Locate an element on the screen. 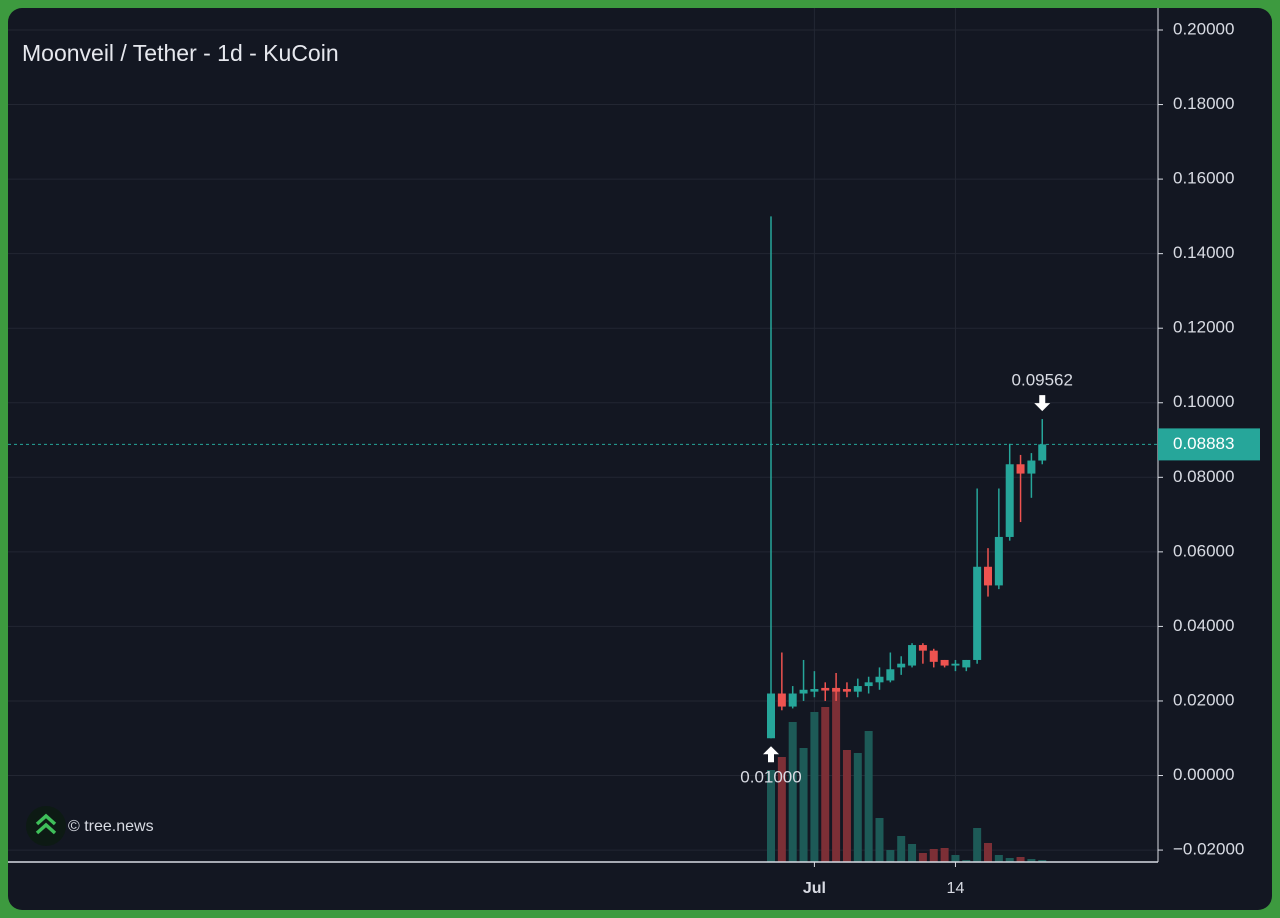 This screenshot has height=918, width=1280. last-price-label: 0.08883 is located at coordinates (1203, 443).